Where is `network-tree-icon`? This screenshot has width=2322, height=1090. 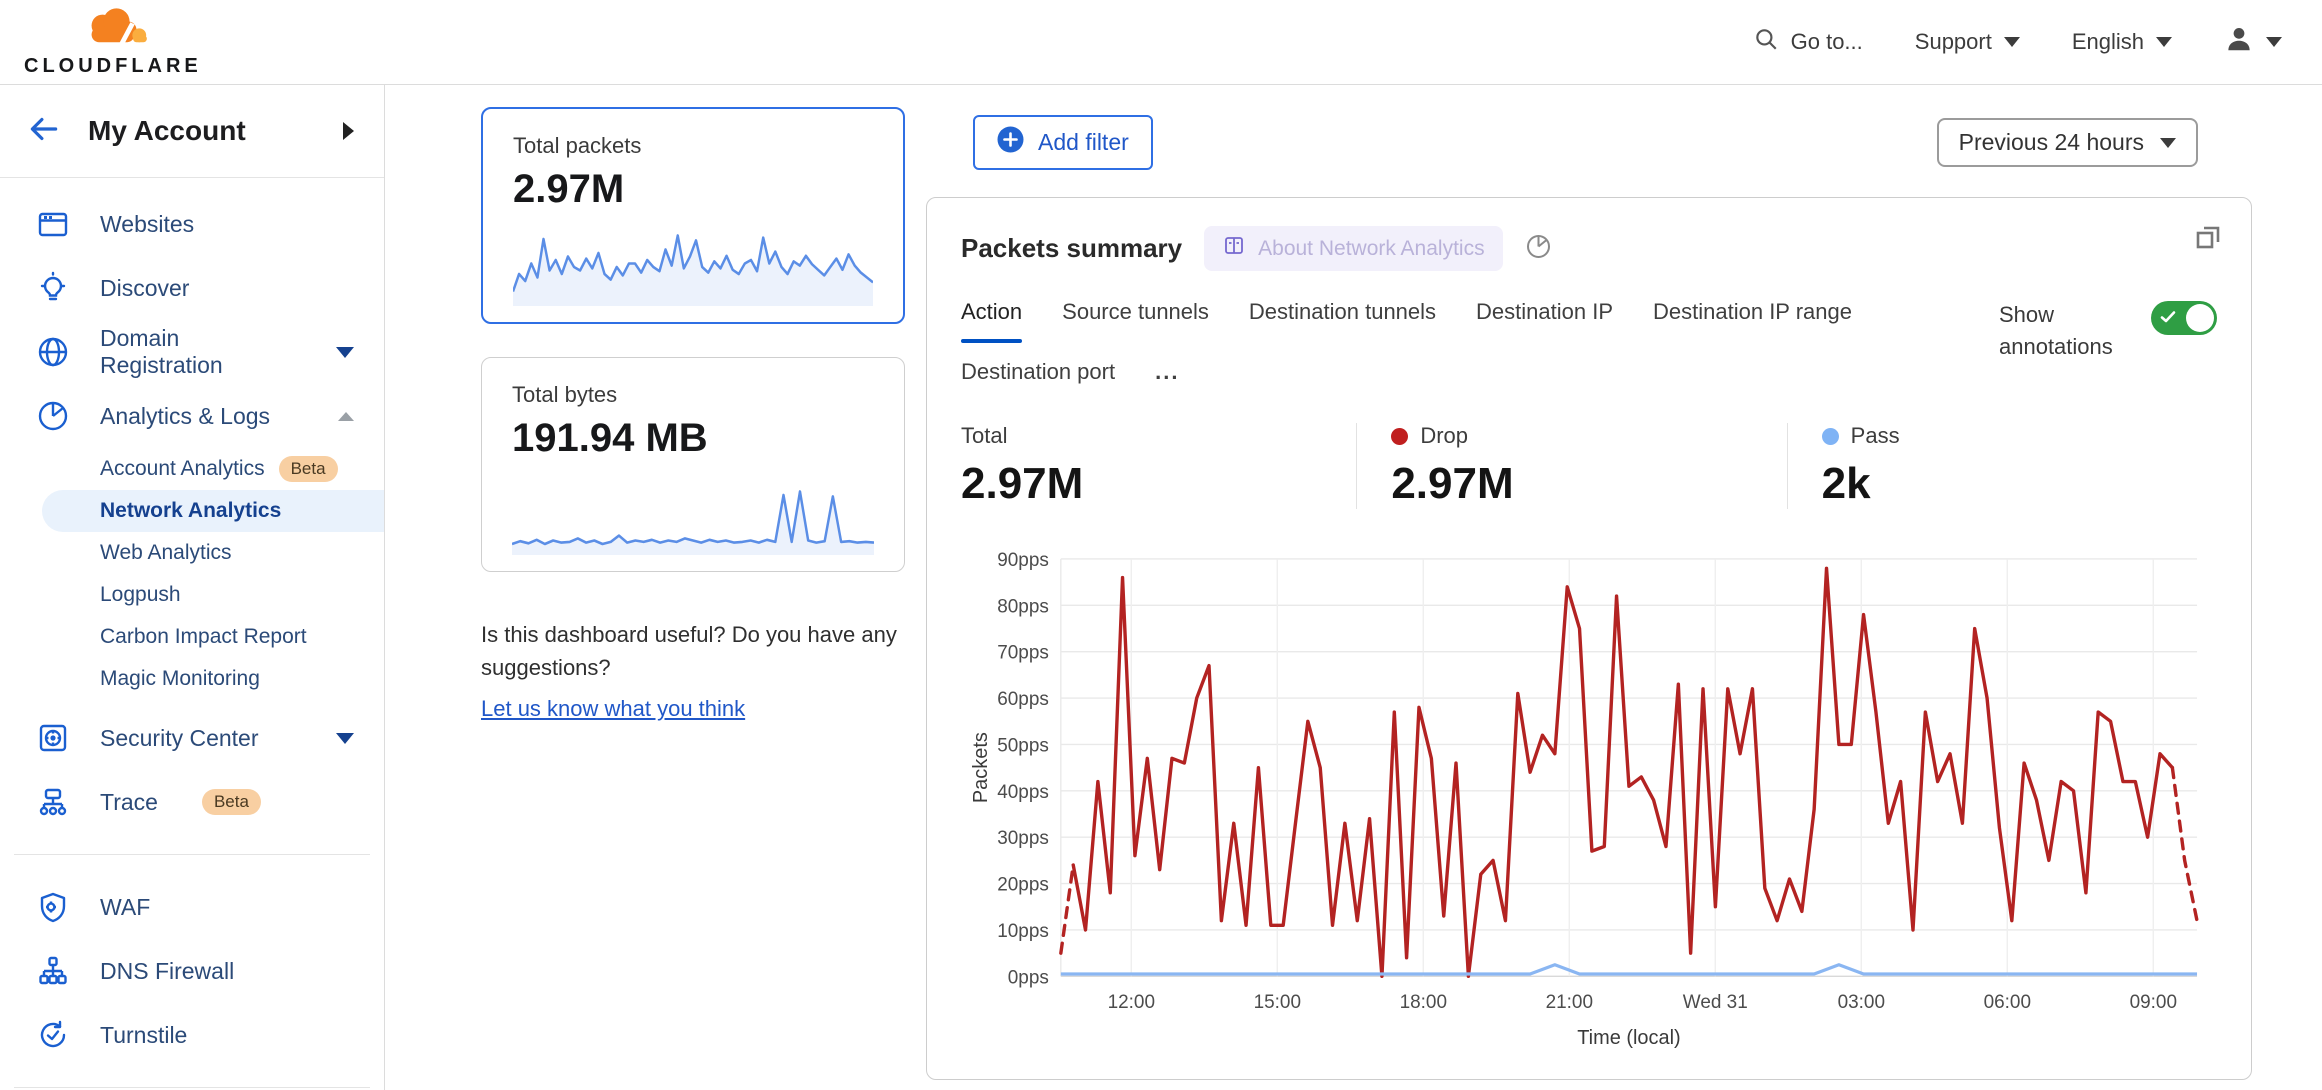
network-tree-icon is located at coordinates (53, 971).